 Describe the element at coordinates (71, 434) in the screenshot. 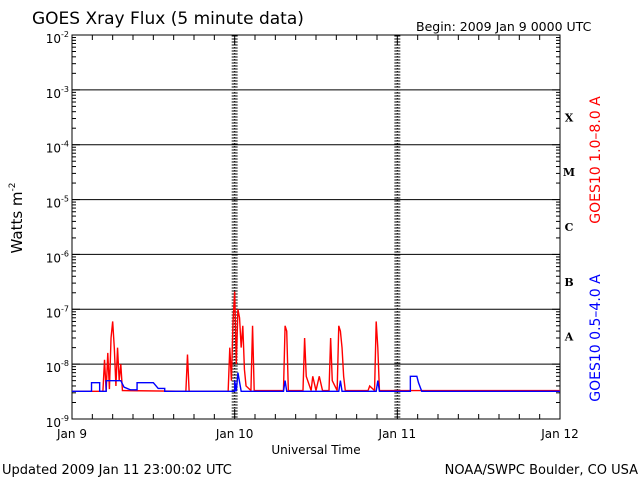

I see `x-tick-label: Jan 9` at that location.